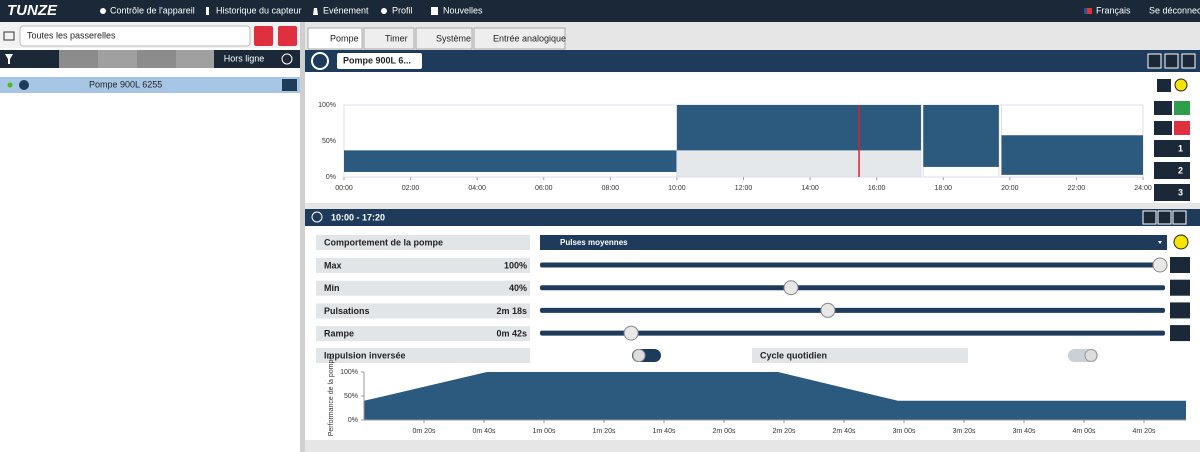  Describe the element at coordinates (344, 188) in the screenshot. I see `x-tick-label: 00:00` at that location.